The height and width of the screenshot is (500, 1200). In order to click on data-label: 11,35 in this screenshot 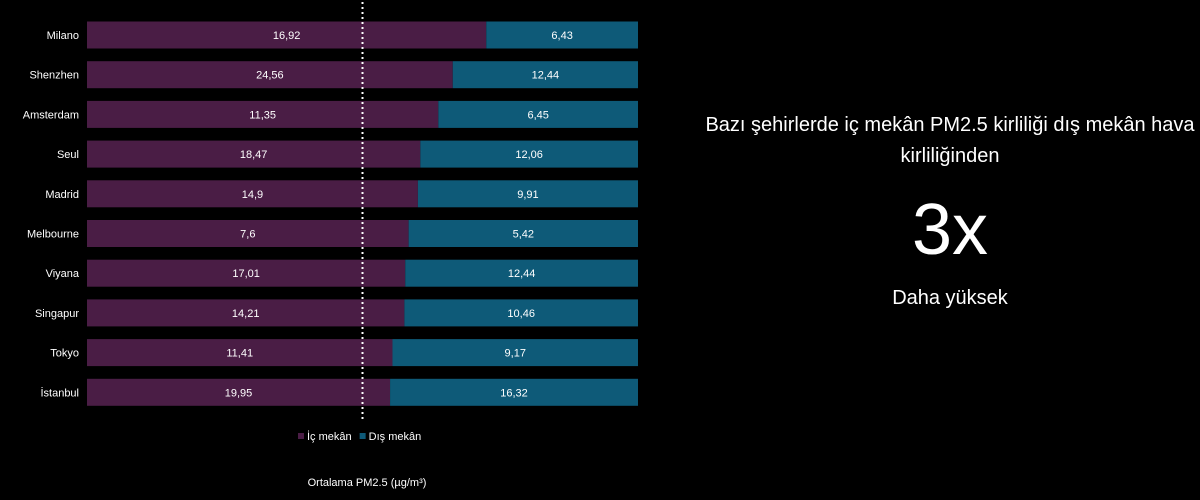, I will do `click(262, 115)`.